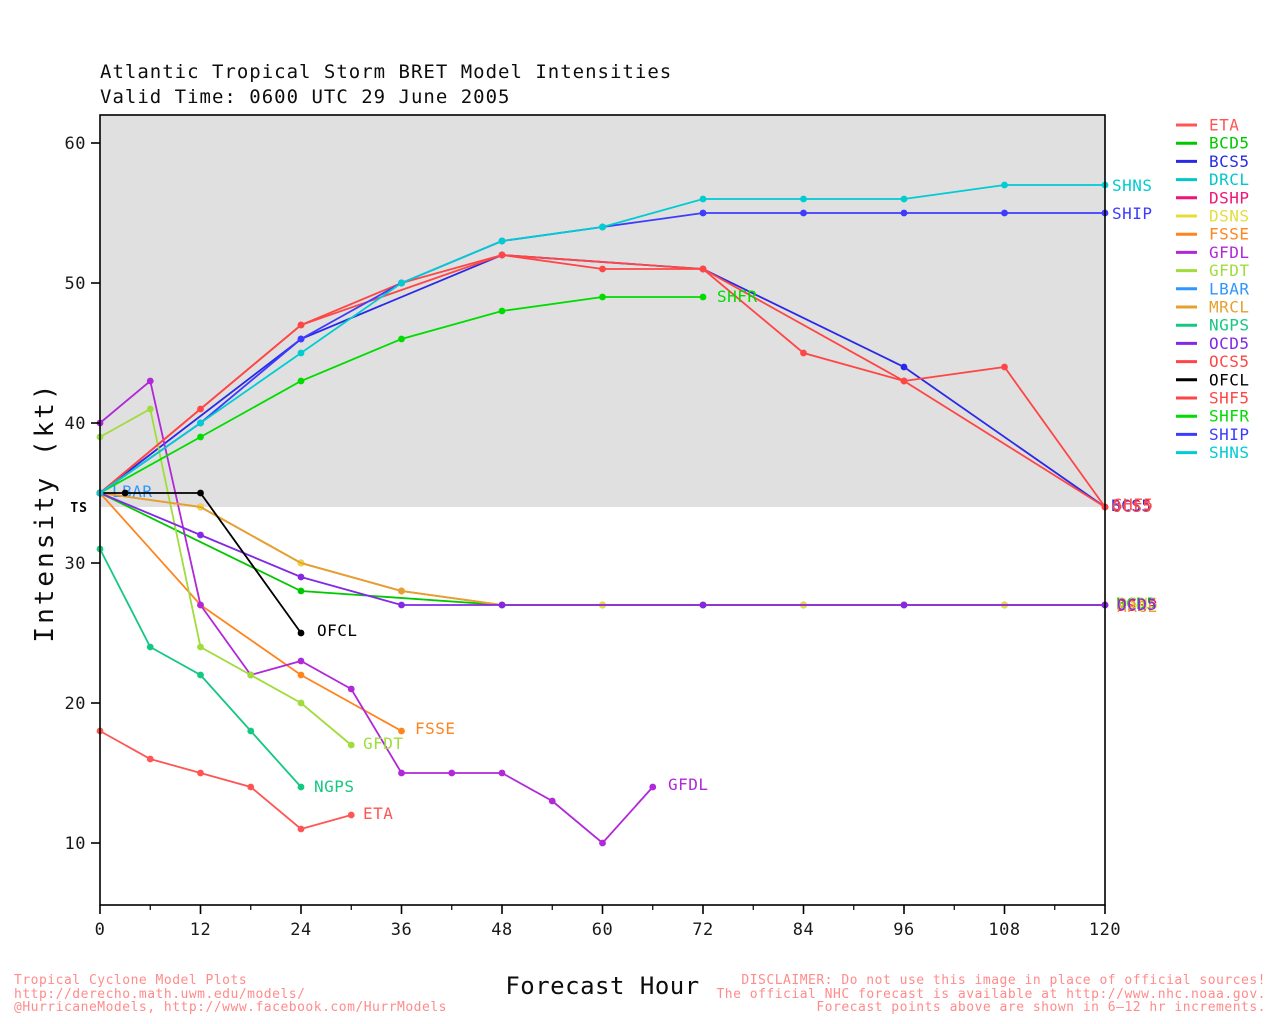  What do you see at coordinates (1229, 216) in the screenshot?
I see `legend-label: DSNS` at bounding box center [1229, 216].